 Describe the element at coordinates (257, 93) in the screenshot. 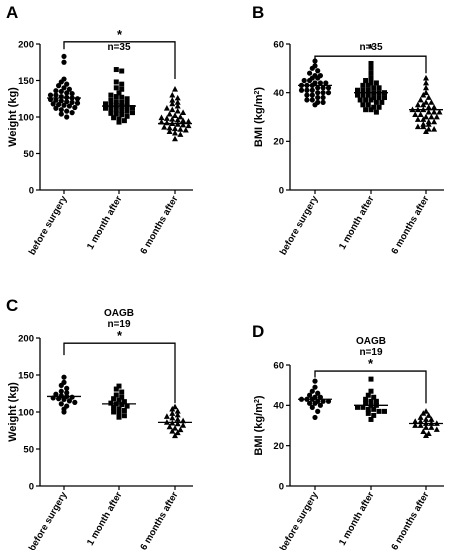

I see `y-axis-label-superscript: 2` at that location.